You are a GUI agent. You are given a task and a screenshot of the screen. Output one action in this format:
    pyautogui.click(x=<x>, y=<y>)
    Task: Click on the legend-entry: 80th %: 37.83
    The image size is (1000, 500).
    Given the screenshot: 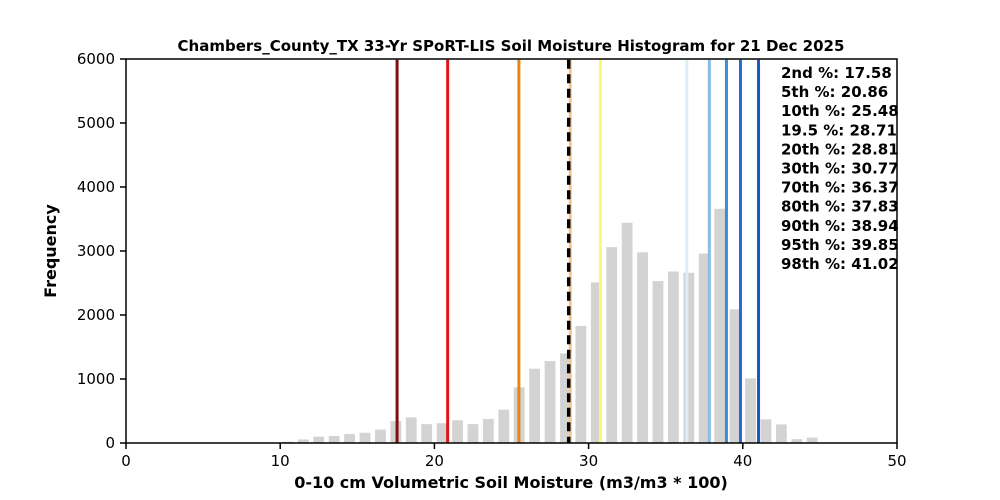 What is the action you would take?
    pyautogui.click(x=840, y=207)
    